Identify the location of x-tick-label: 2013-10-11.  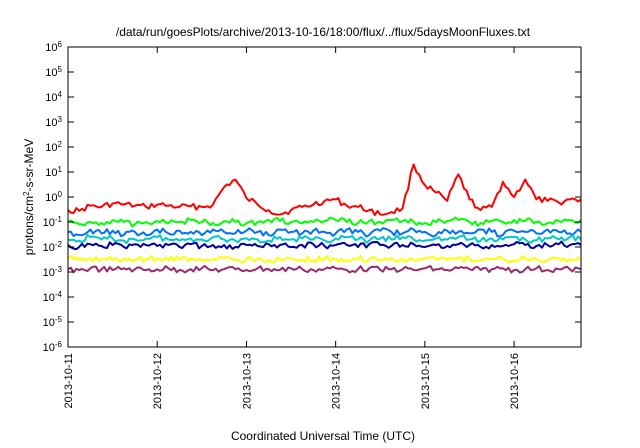
(69, 380).